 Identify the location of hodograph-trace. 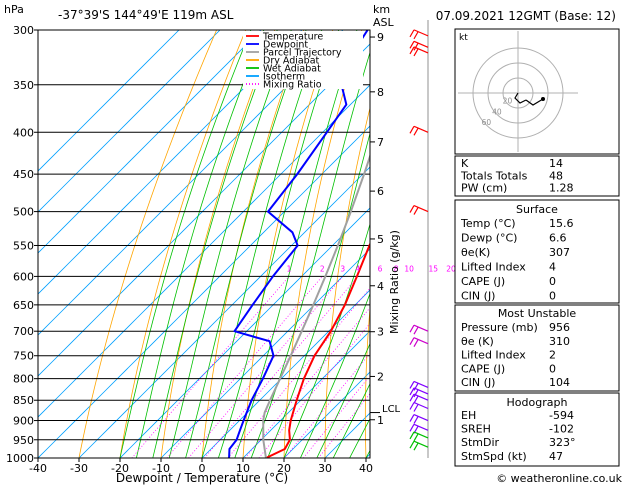
(520, 98).